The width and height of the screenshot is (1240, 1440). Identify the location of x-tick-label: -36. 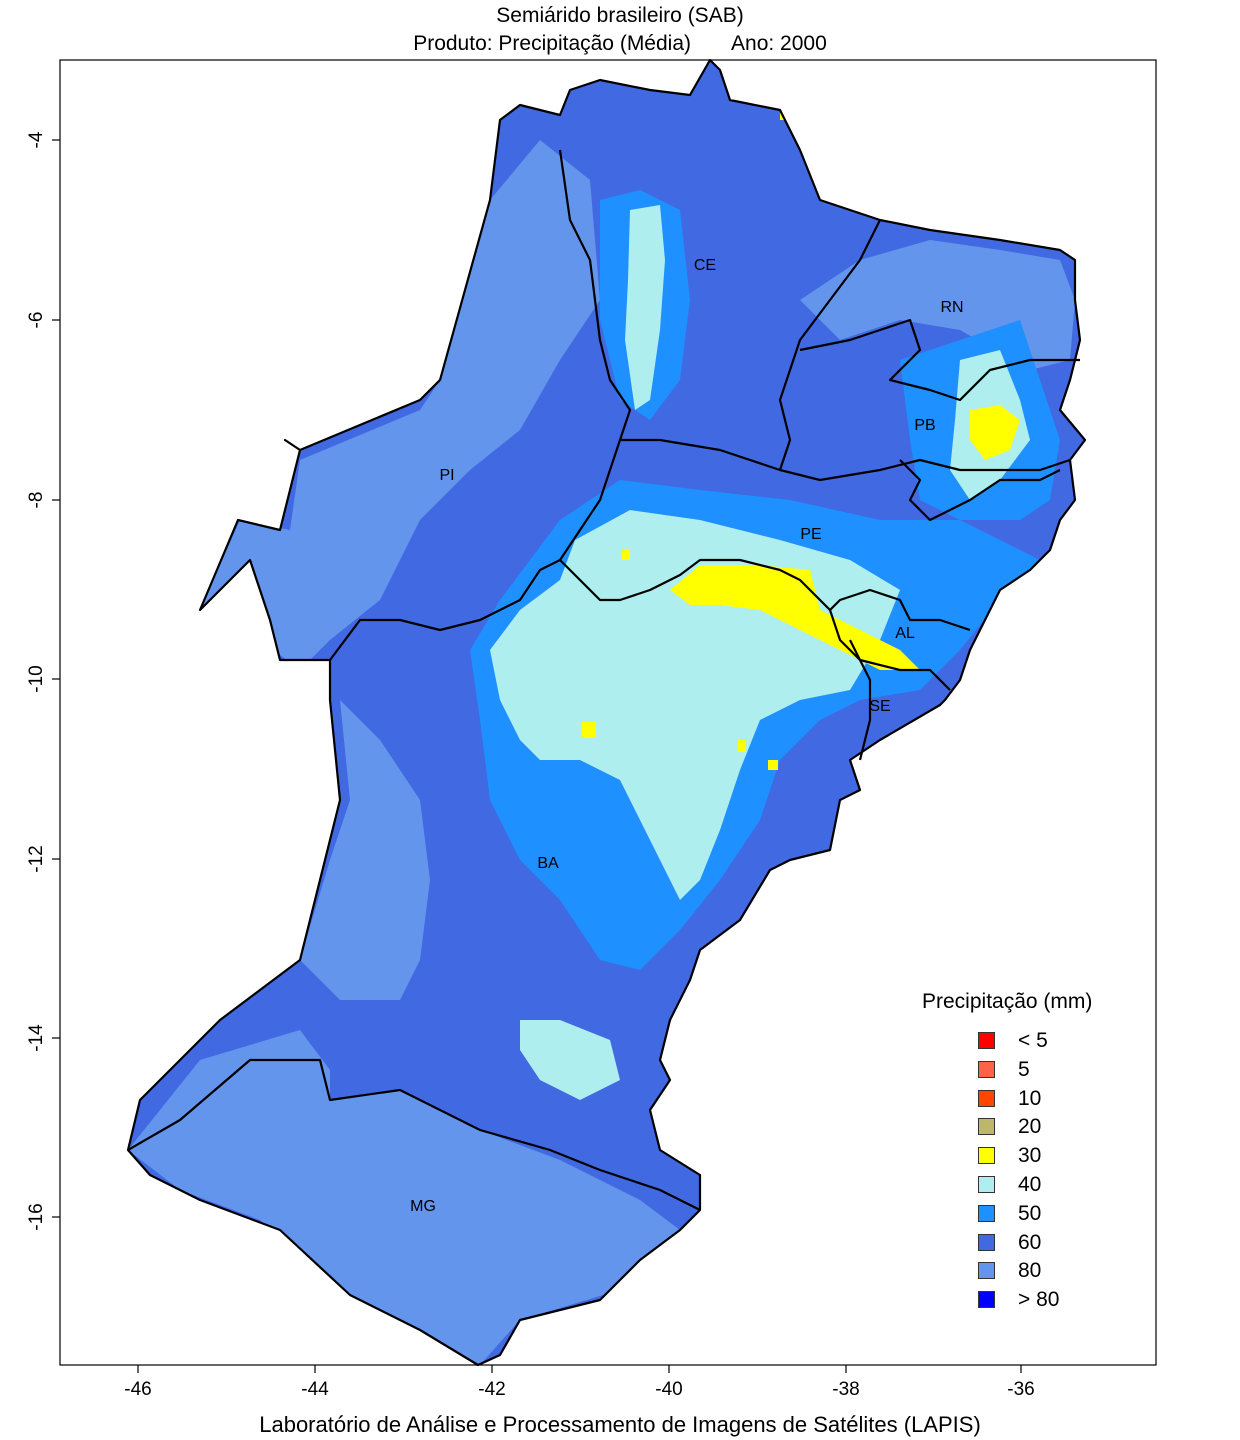
(1020, 1389).